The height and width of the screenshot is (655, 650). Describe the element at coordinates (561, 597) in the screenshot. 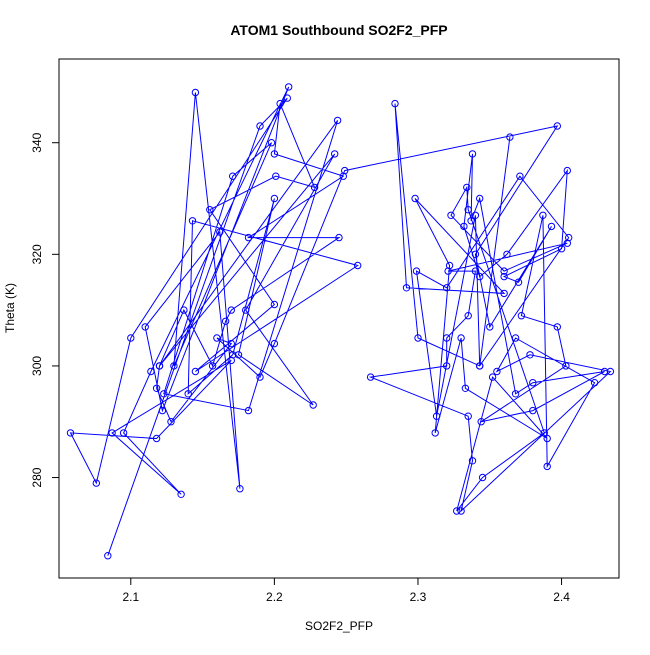

I see `x-tick-label: 2.4` at that location.